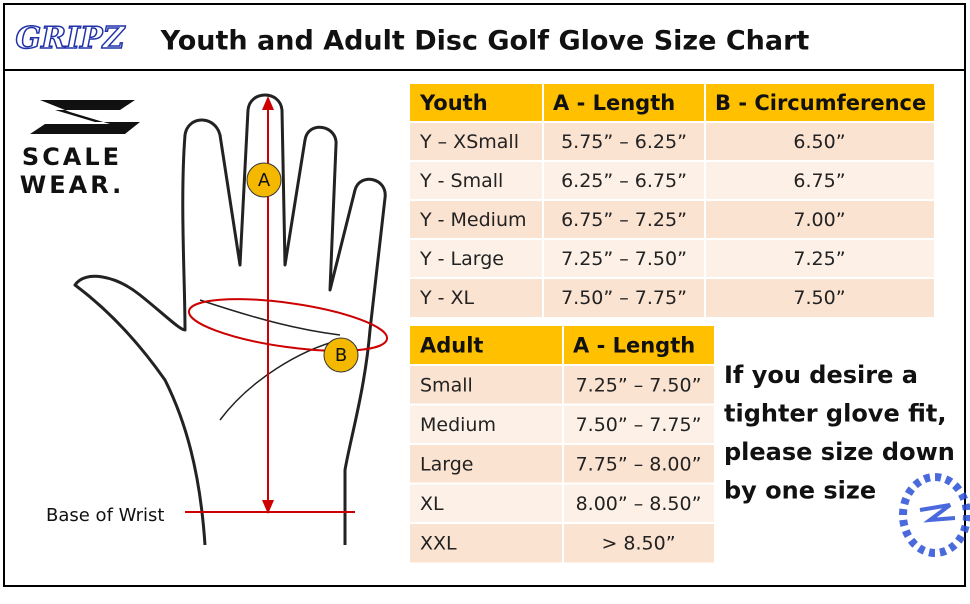  Describe the element at coordinates (819, 142) in the screenshot. I see `cell: 6.50”` at that location.